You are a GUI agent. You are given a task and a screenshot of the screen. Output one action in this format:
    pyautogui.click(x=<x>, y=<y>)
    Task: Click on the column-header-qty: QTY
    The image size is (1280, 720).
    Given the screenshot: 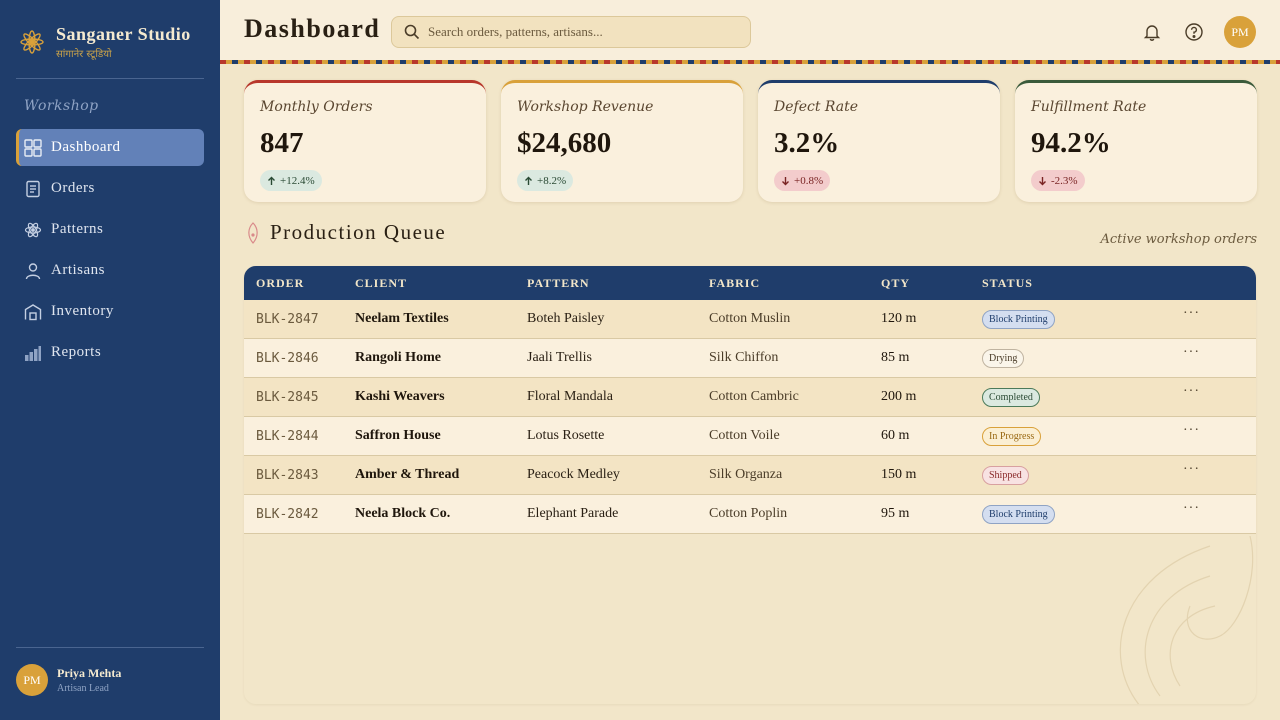 What is the action you would take?
    pyautogui.click(x=896, y=282)
    